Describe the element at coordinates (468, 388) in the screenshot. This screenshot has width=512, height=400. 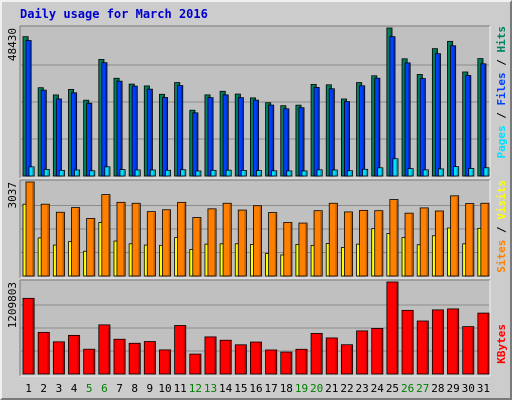
I see `x-tick-label-30: 30` at that location.